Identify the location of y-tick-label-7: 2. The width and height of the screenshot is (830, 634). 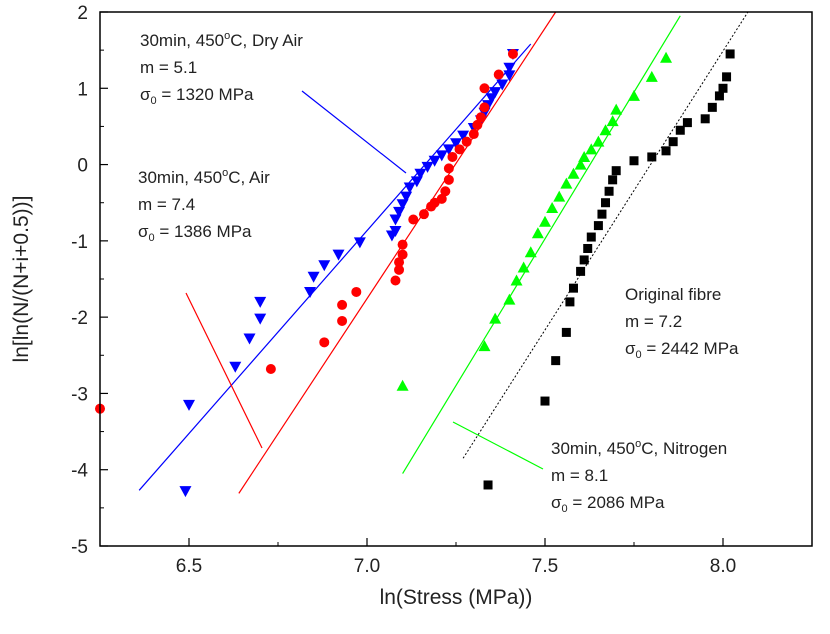
(82, 13).